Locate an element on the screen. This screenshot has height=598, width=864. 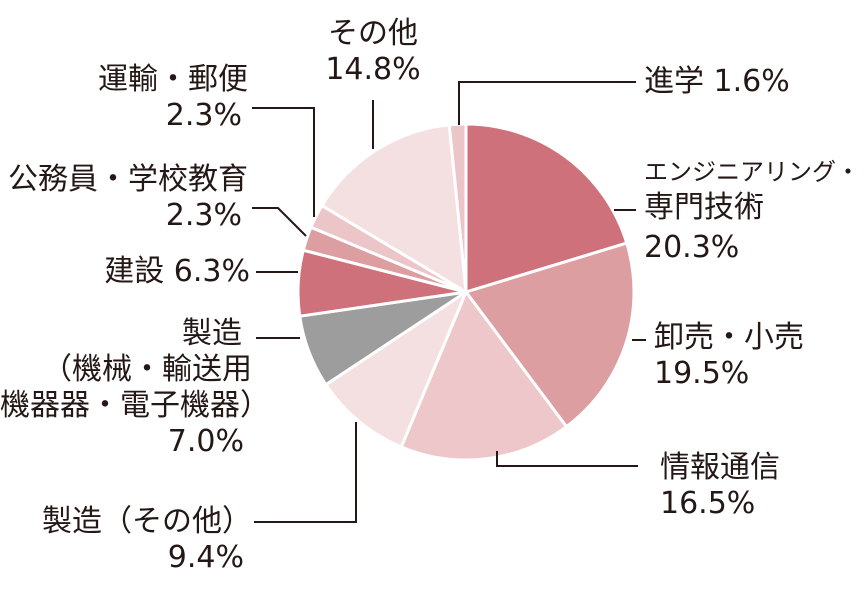
label-engineering-pct: 20.3% is located at coordinates (692, 247).